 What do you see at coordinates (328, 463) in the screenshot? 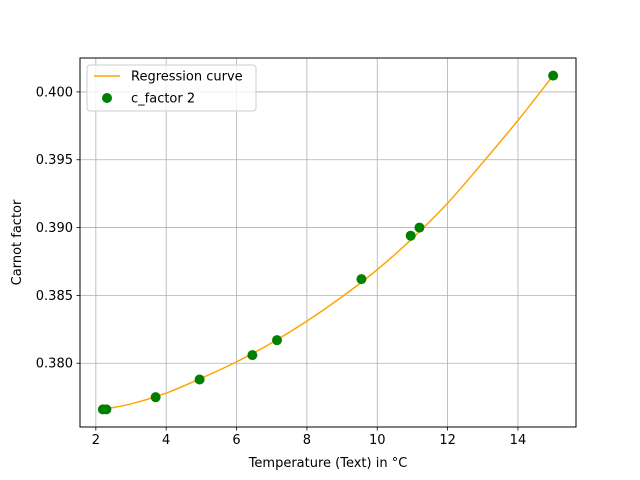
I see `x-axis-label: Temperature (Text) in °C` at bounding box center [328, 463].